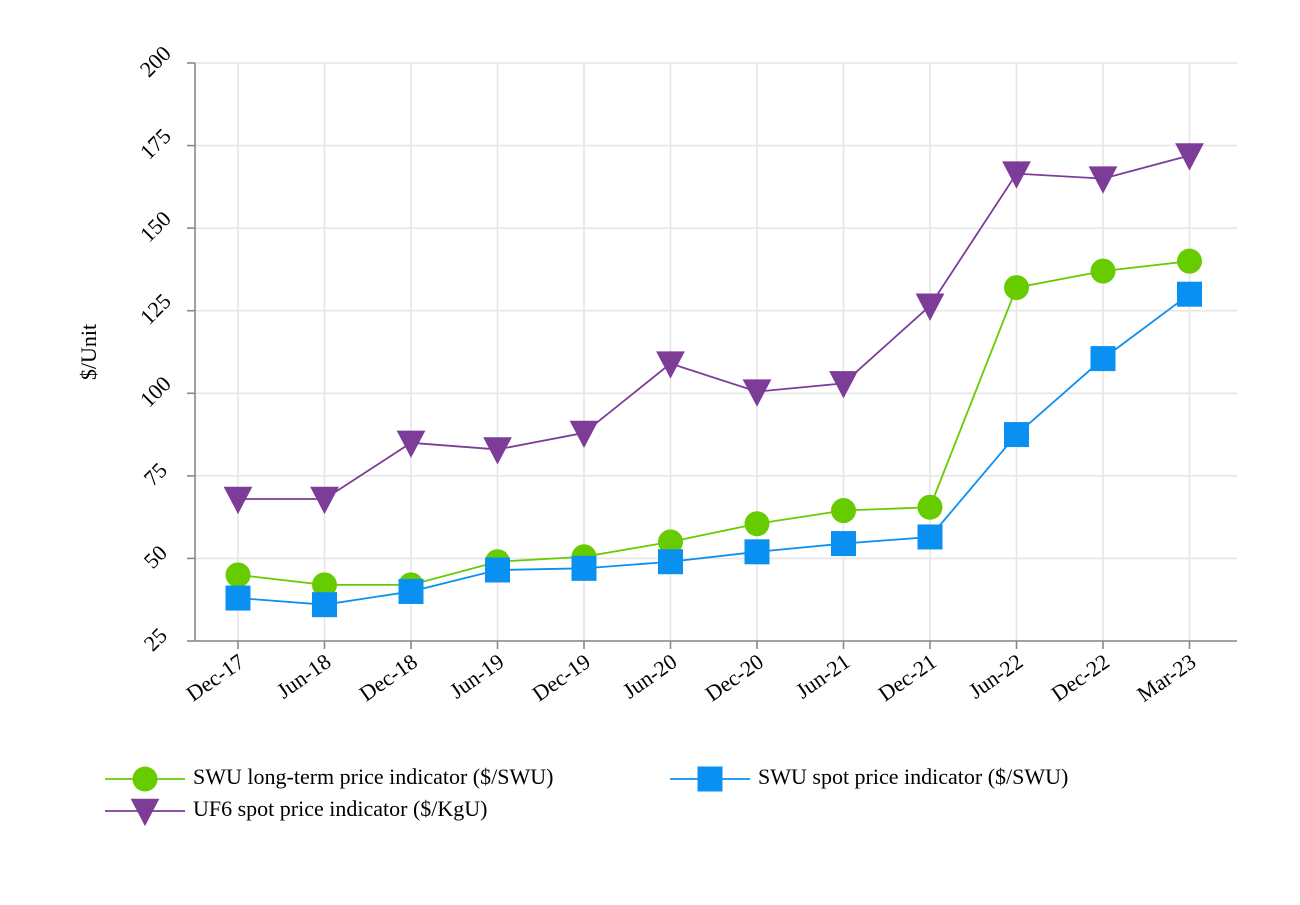  I want to click on y-tick-label: 150, so click(155, 226).